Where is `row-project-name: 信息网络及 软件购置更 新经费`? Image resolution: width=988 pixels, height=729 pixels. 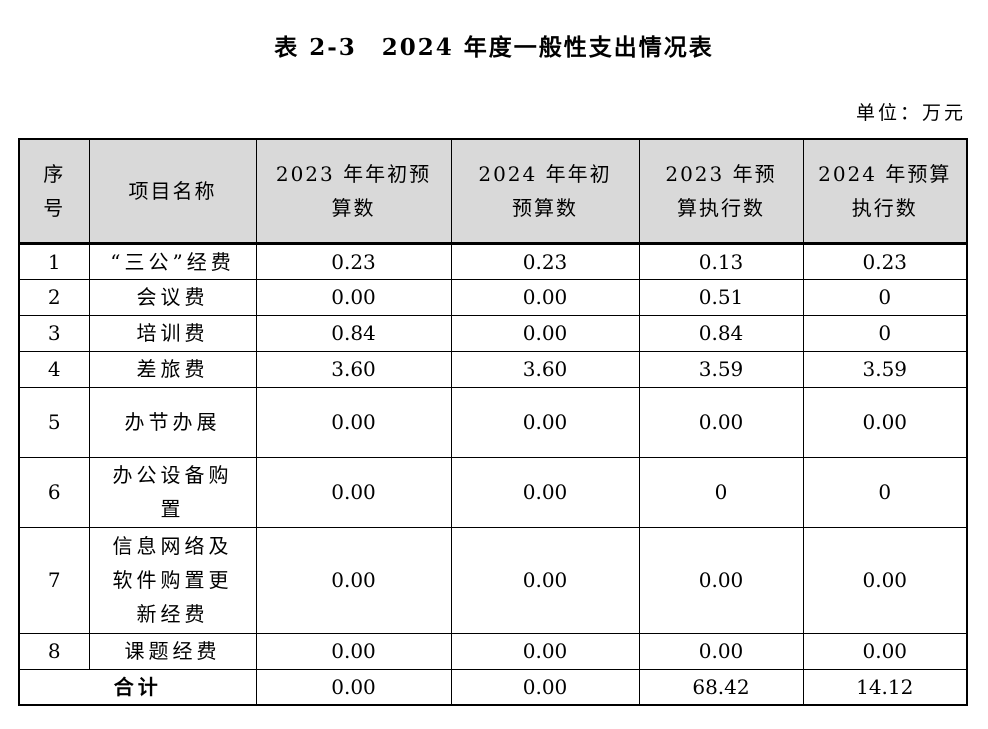
row-project-name: 信息网络及 软件购置更 新经费 is located at coordinates (172, 580).